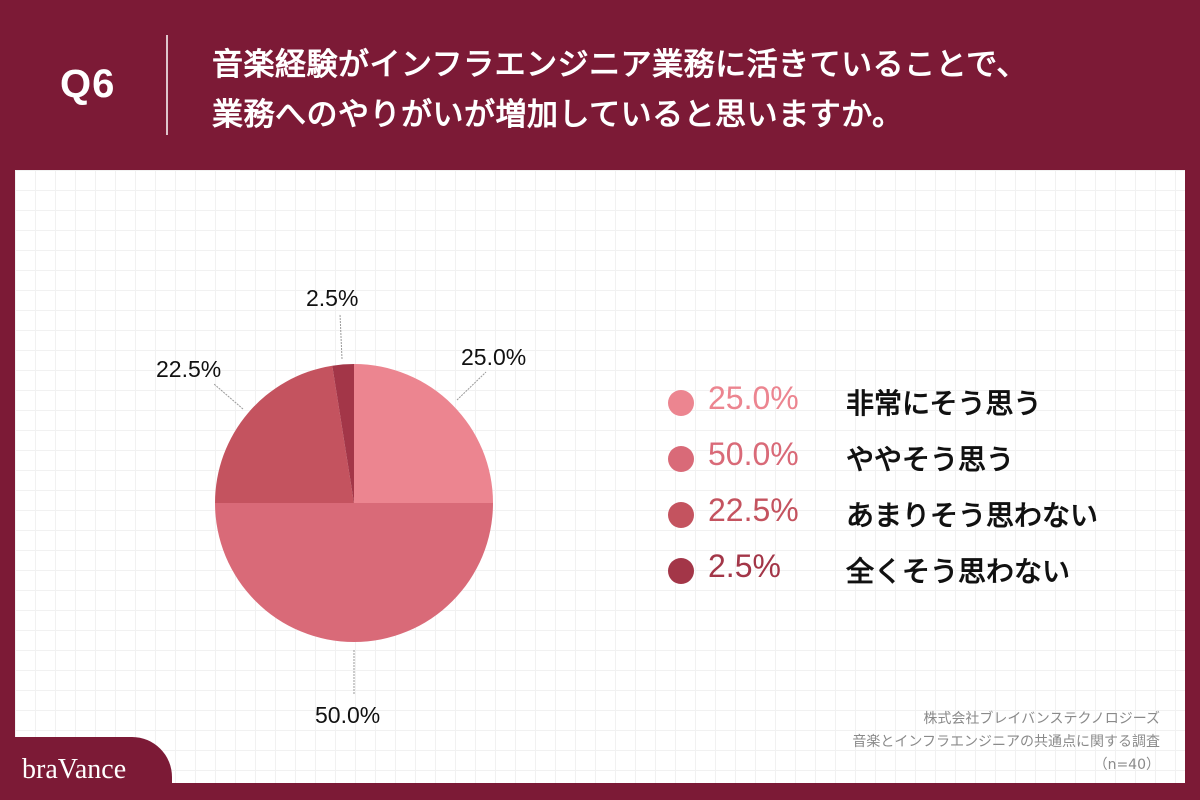 The image size is (1200, 800). Describe the element at coordinates (284, 434) in the screenshot. I see `pie-slice-not-really` at that location.